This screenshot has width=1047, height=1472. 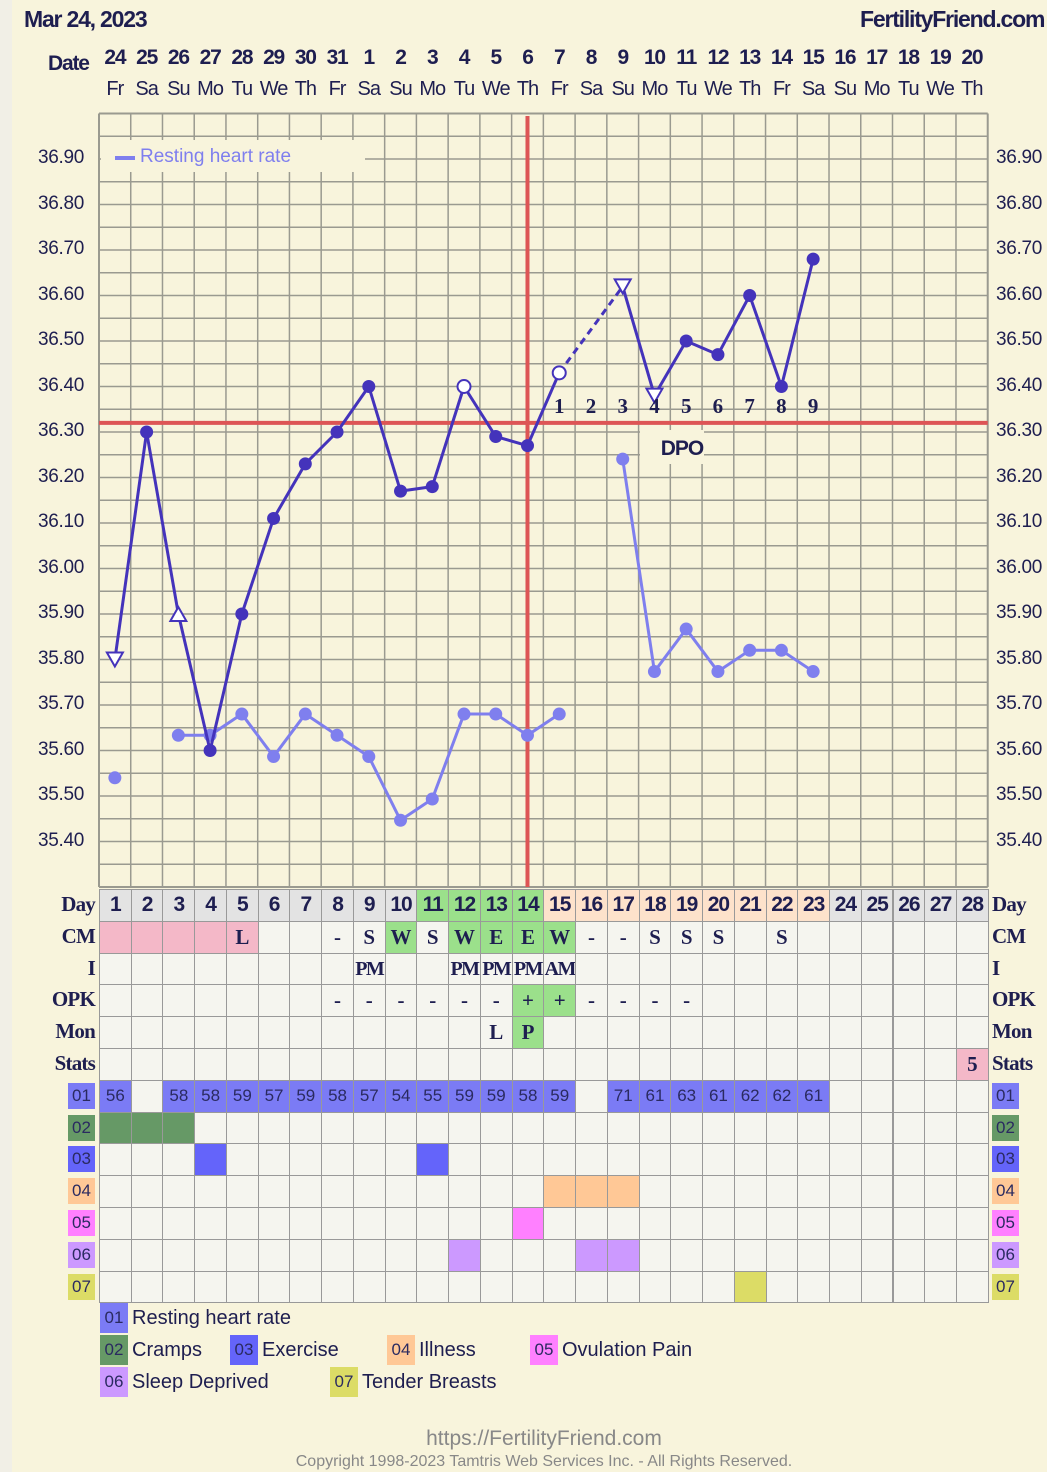 I want to click on cm-cell: -, so click(x=623, y=937).